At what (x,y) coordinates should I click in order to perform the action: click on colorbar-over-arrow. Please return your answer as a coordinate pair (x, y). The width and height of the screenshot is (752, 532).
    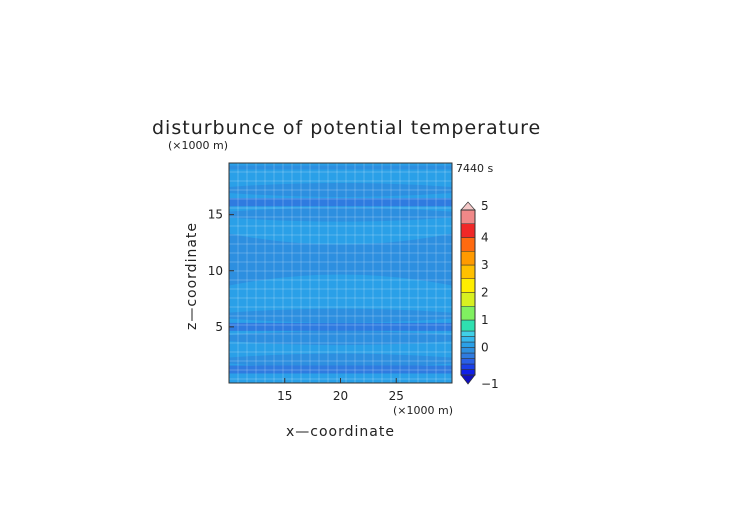
    Looking at the image, I should click on (468, 206).